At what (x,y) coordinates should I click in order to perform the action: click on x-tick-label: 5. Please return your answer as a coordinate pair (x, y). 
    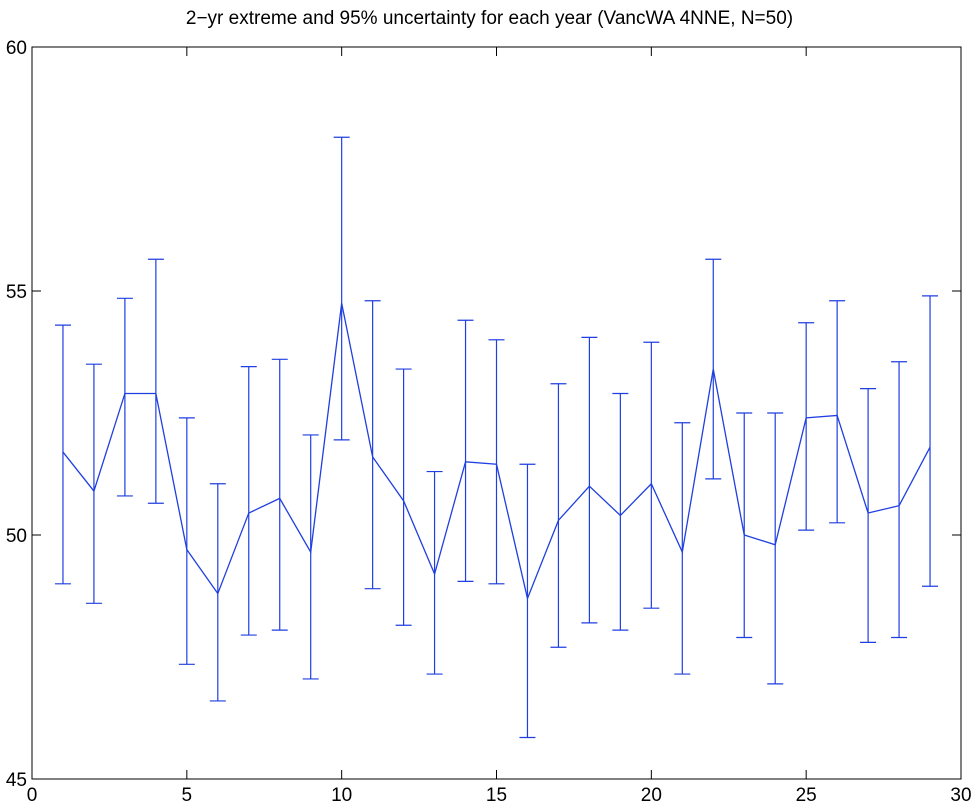
    Looking at the image, I should click on (187, 795).